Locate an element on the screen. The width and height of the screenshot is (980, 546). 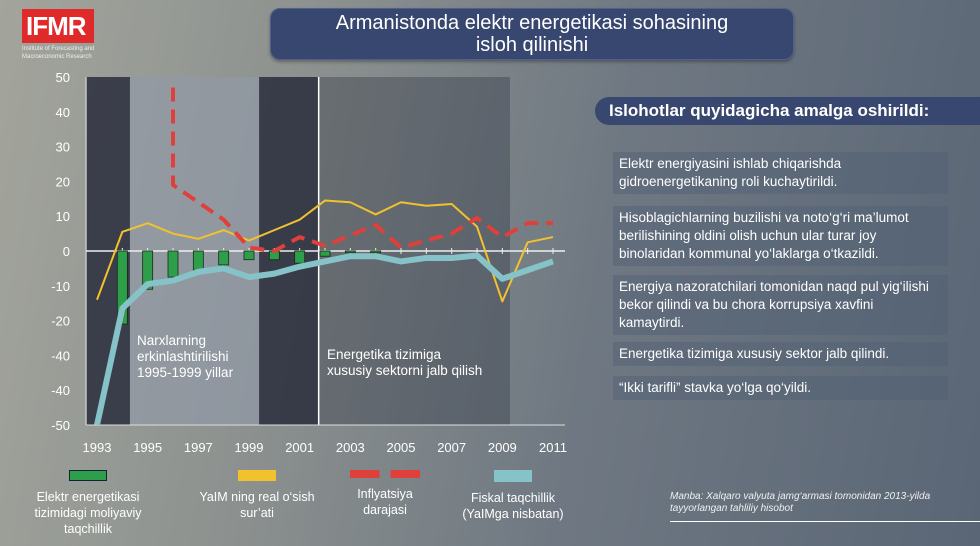
annotation-text: xususiy sektorni jalb qilish is located at coordinates (404, 370).